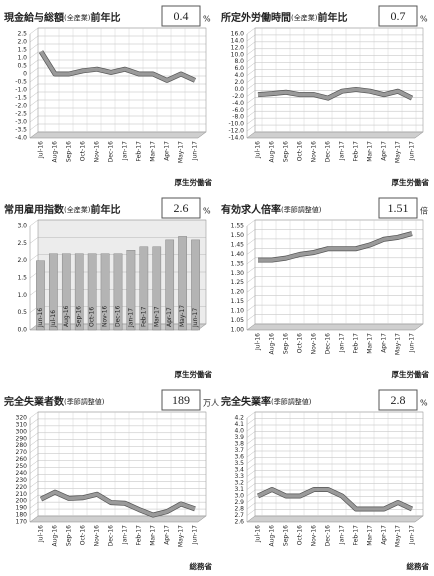  Describe the element at coordinates (122, 80) in the screenshot. I see `plot-back` at that location.